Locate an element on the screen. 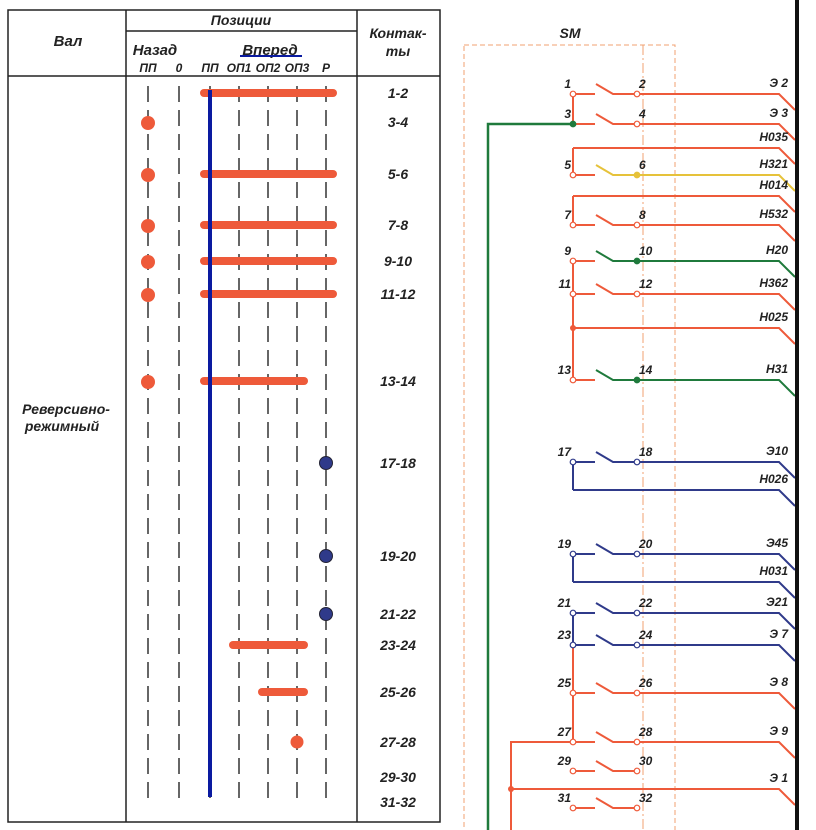 This screenshot has height=830, width=816. contact-label: 17-18 is located at coordinates (398, 463).